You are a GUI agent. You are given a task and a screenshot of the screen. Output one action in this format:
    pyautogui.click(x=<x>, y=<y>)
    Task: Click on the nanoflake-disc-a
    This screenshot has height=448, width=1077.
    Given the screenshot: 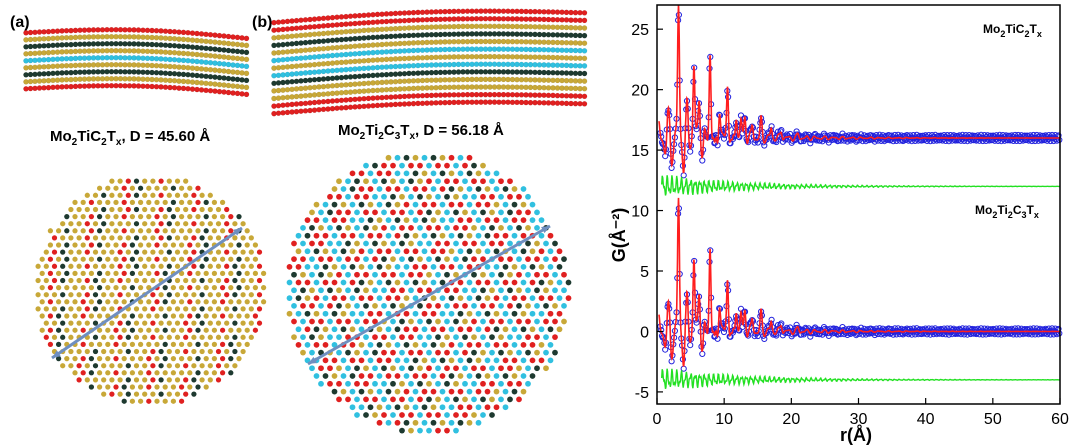 What is the action you would take?
    pyautogui.click(x=151, y=291)
    